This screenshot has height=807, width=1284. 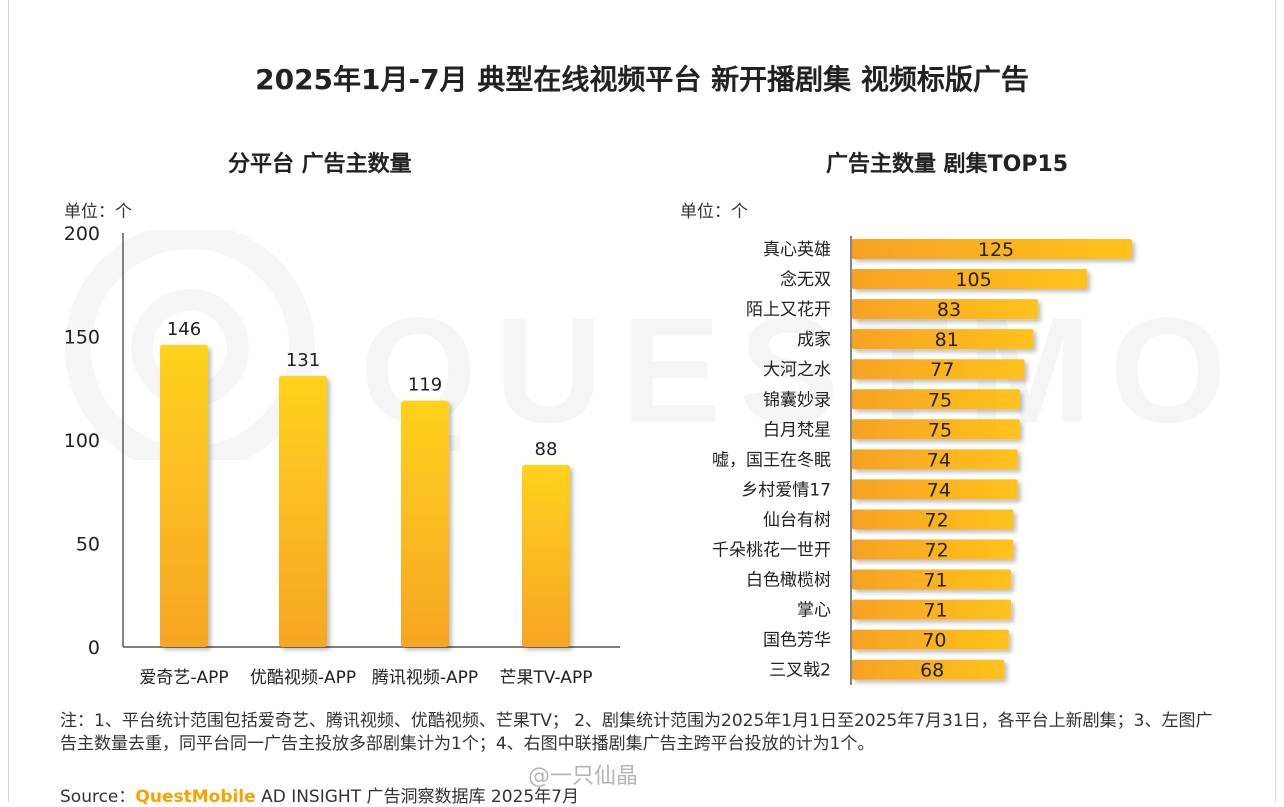 What do you see at coordinates (642, 79) in the screenshot?
I see `page-title: 2025年1月-7月 典型在线视频平台 新开播剧集 视频标版广告` at bounding box center [642, 79].